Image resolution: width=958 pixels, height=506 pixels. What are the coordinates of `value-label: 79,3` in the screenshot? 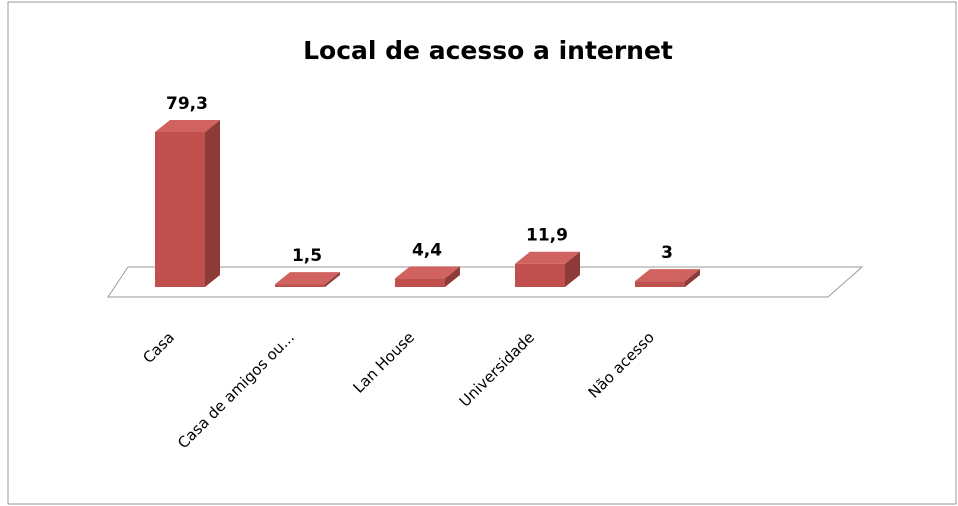 It's located at (187, 104).